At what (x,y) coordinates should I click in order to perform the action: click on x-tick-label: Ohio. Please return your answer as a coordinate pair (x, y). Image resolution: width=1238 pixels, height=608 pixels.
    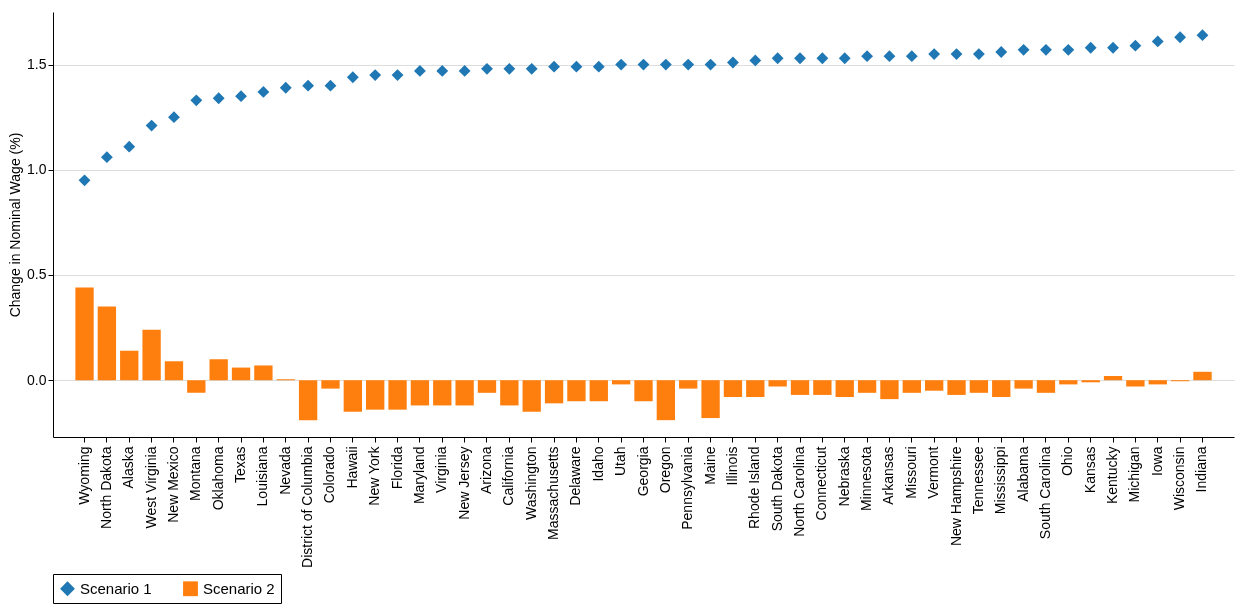
    Looking at the image, I should click on (1067, 461).